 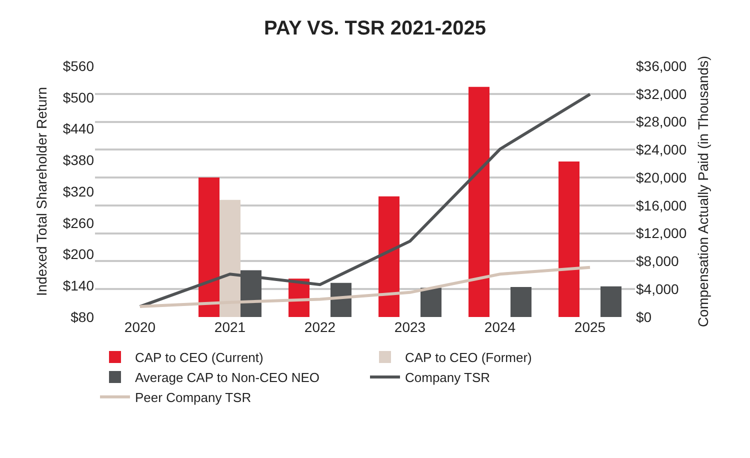 What do you see at coordinates (468, 358) in the screenshot?
I see `legend-label: CAP to CEO (Former)` at bounding box center [468, 358].